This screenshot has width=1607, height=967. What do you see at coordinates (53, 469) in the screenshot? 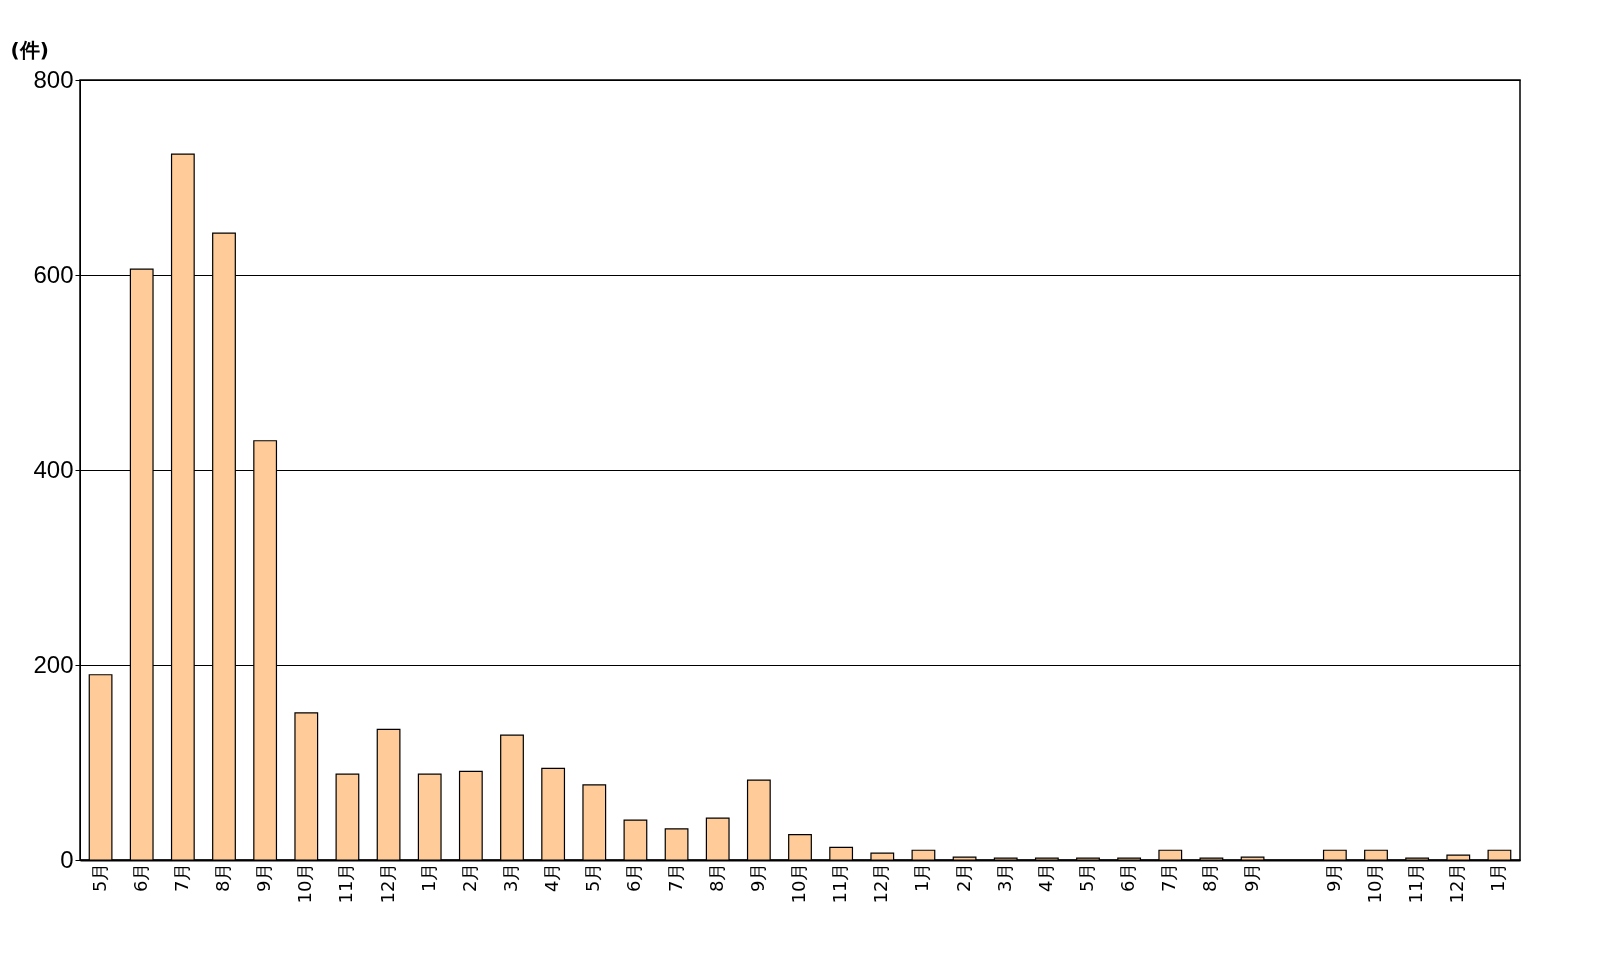
I see `y-tick-label: 400` at bounding box center [53, 469].